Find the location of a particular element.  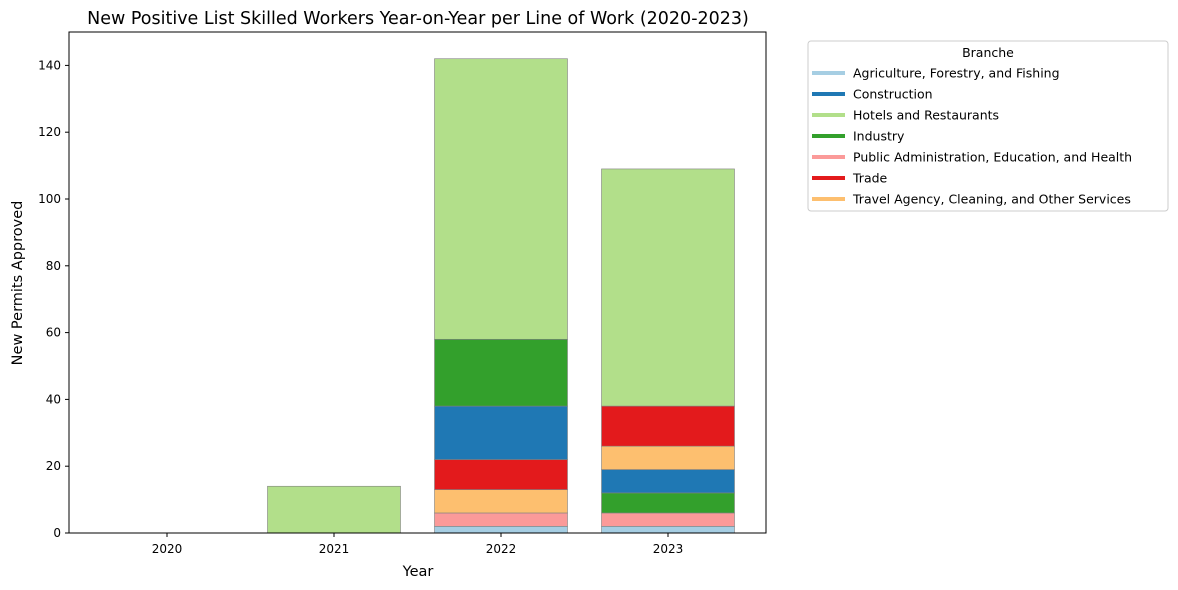

y-tick-label: 100 is located at coordinates (49, 199).